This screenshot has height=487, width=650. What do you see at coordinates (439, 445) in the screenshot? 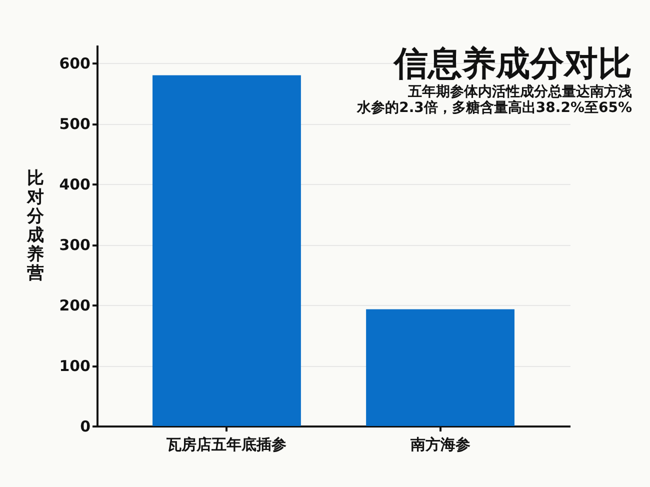
I see `x-tick-label: 南方海参` at bounding box center [439, 445].